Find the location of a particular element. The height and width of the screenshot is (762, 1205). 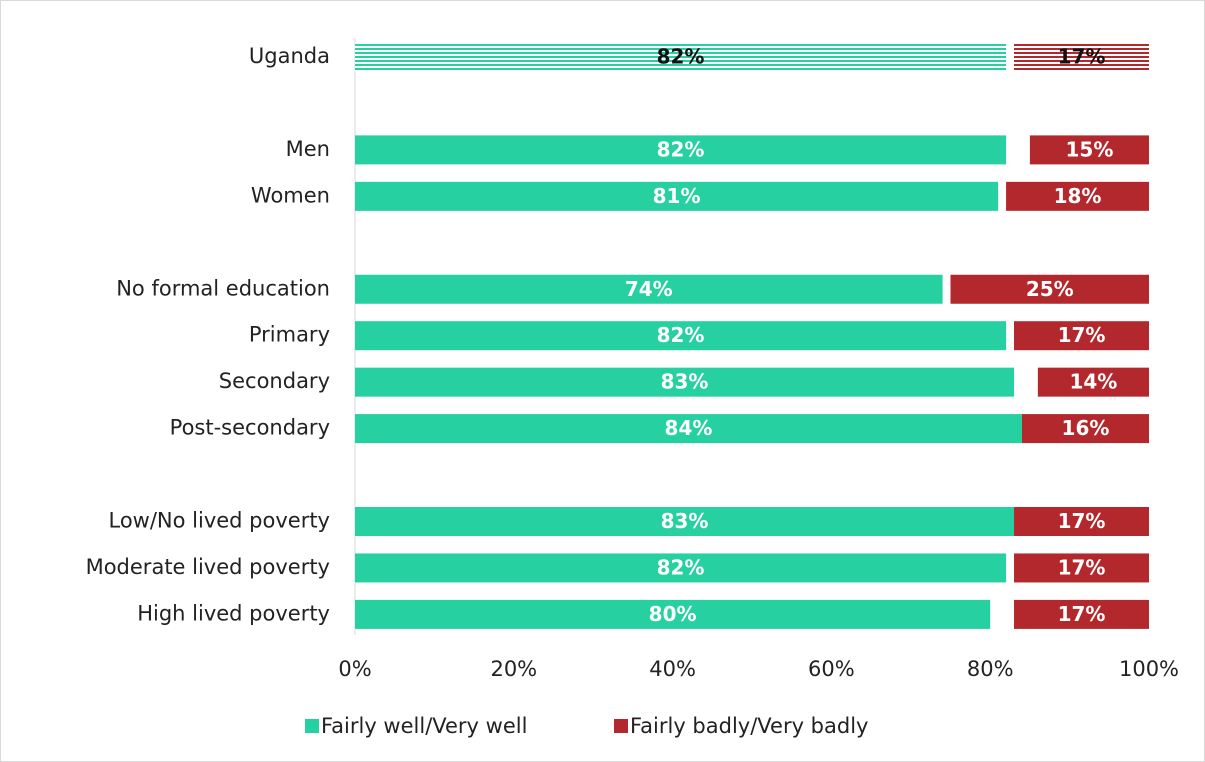

value-label: 80% is located at coordinates (673, 614).